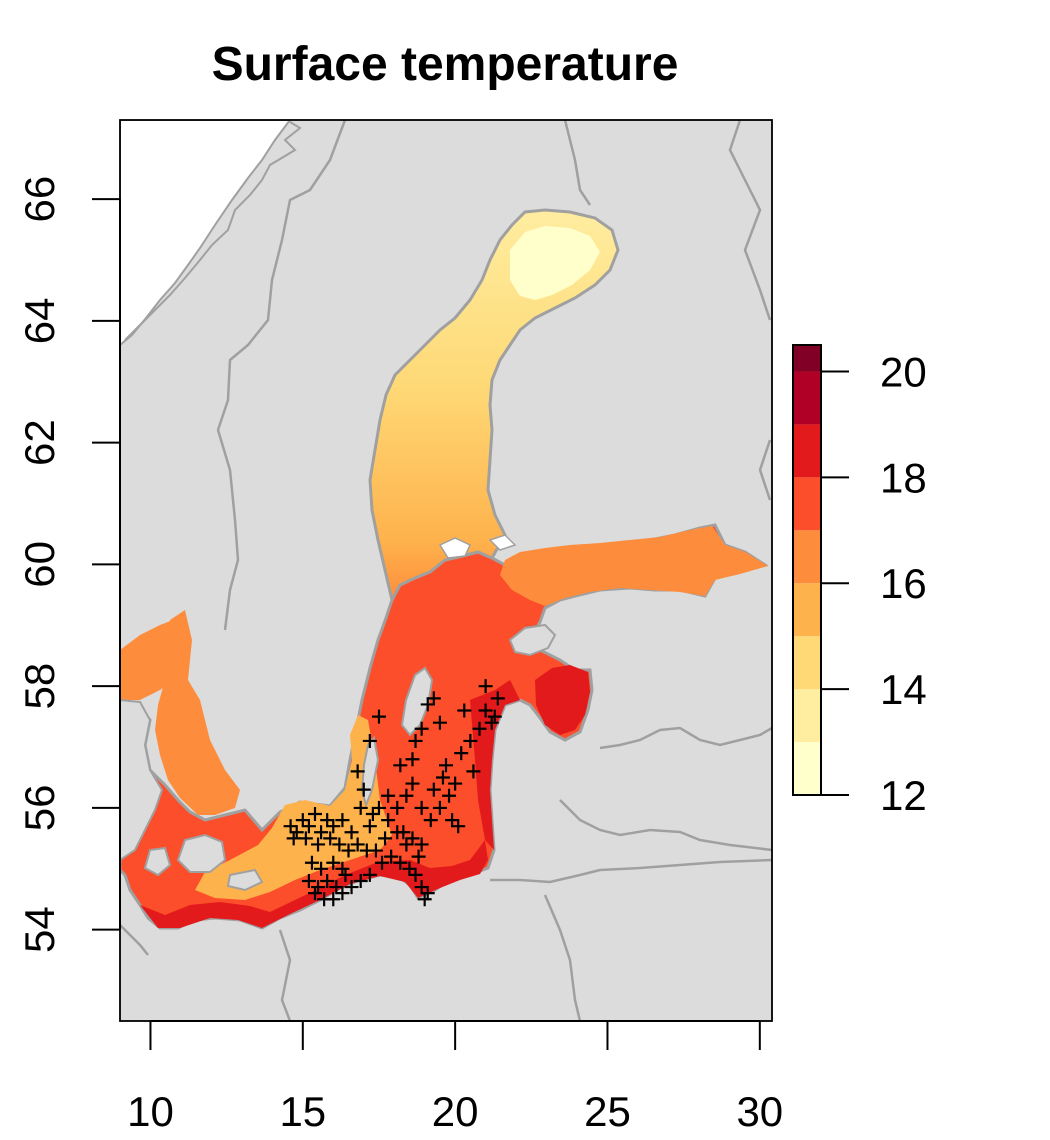 The image size is (1050, 1140). I want to click on y-tick-label: 54, so click(39, 929).